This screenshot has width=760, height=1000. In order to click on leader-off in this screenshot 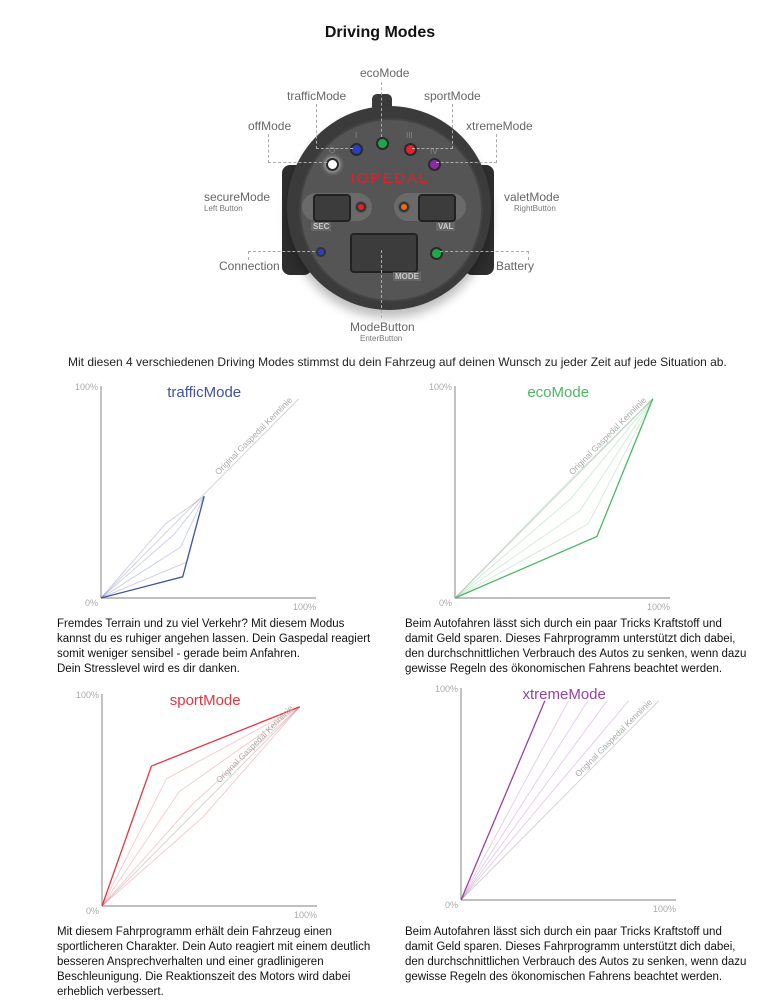, I will do `click(297, 148)`.